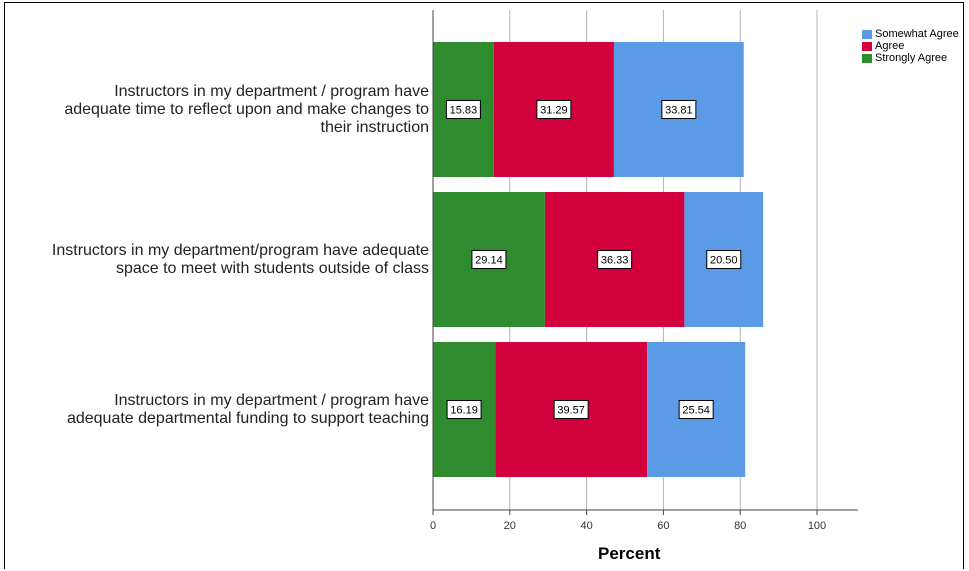 The height and width of the screenshot is (571, 969). What do you see at coordinates (917, 34) in the screenshot?
I see `legend-label: Somewhat Agree` at bounding box center [917, 34].